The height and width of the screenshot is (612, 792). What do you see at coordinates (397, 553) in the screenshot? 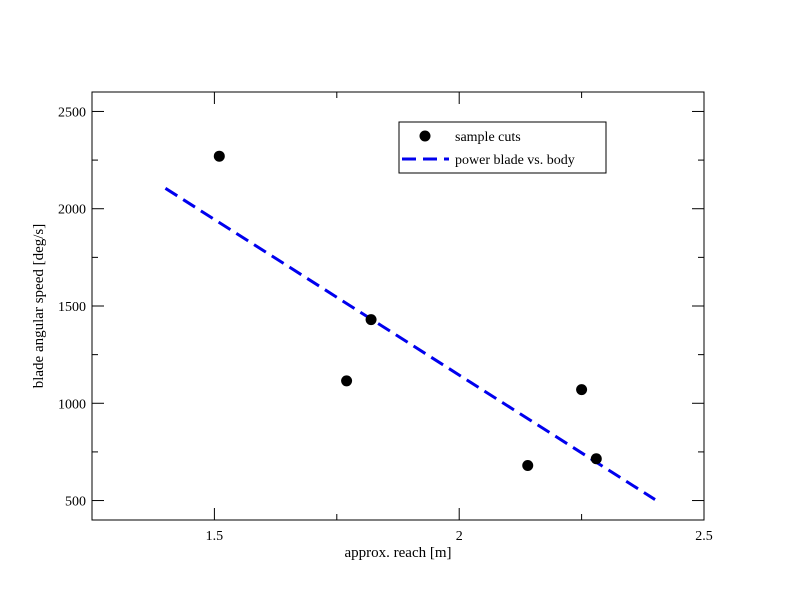
I see `x-axis-label: approx. reach [m]` at bounding box center [397, 553].